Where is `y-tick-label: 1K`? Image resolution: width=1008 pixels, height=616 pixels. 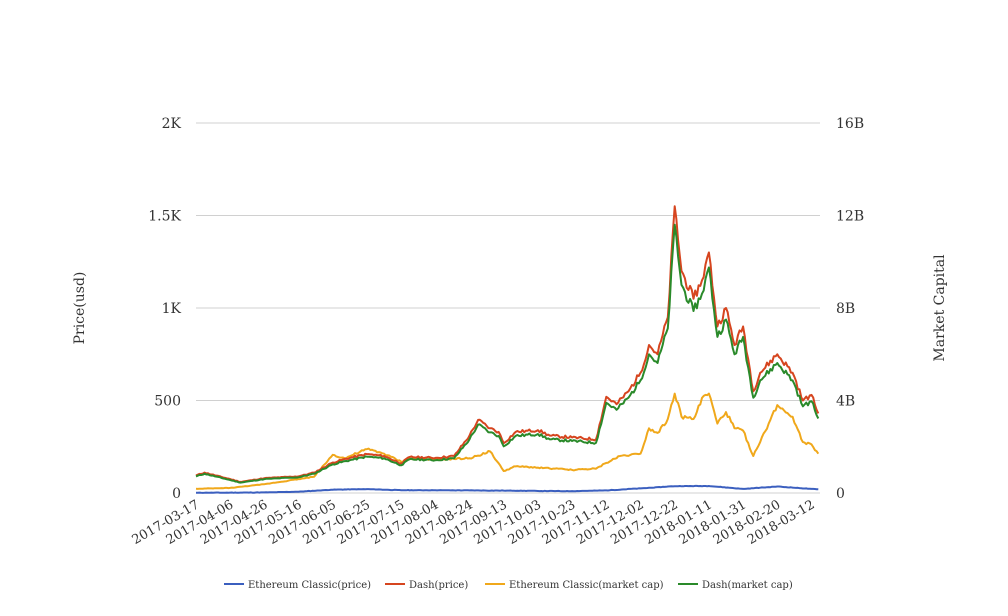
y-tick-label: 1K is located at coordinates (172, 309).